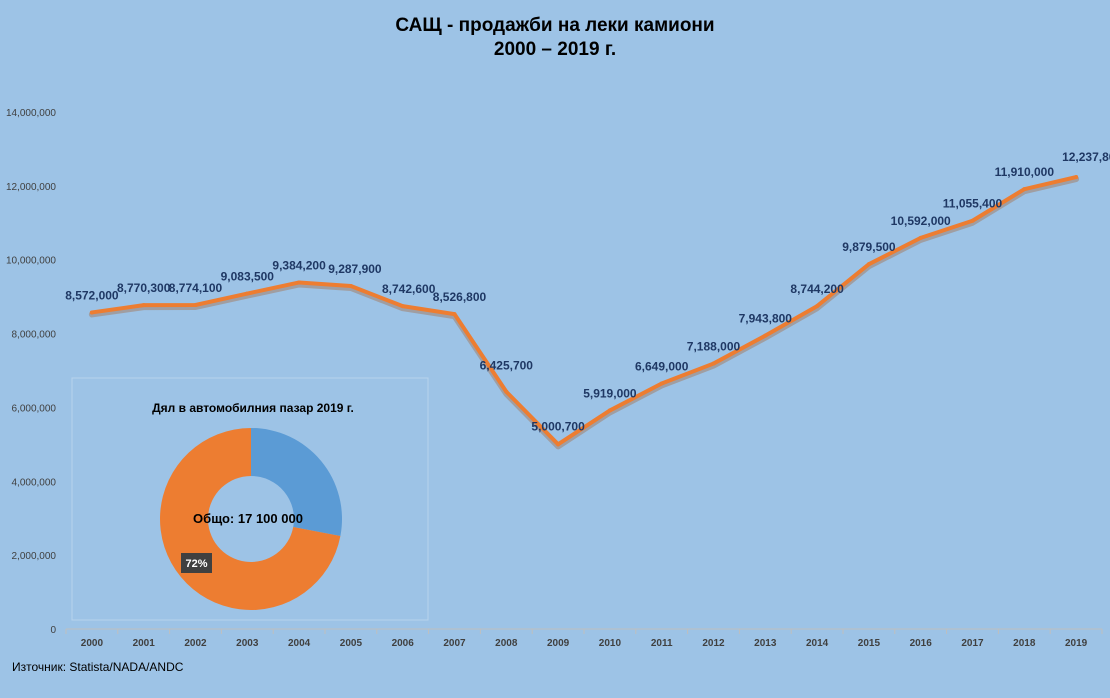  What do you see at coordinates (610, 393) in the screenshot?
I see `data-label: 5,919,000` at bounding box center [610, 393].